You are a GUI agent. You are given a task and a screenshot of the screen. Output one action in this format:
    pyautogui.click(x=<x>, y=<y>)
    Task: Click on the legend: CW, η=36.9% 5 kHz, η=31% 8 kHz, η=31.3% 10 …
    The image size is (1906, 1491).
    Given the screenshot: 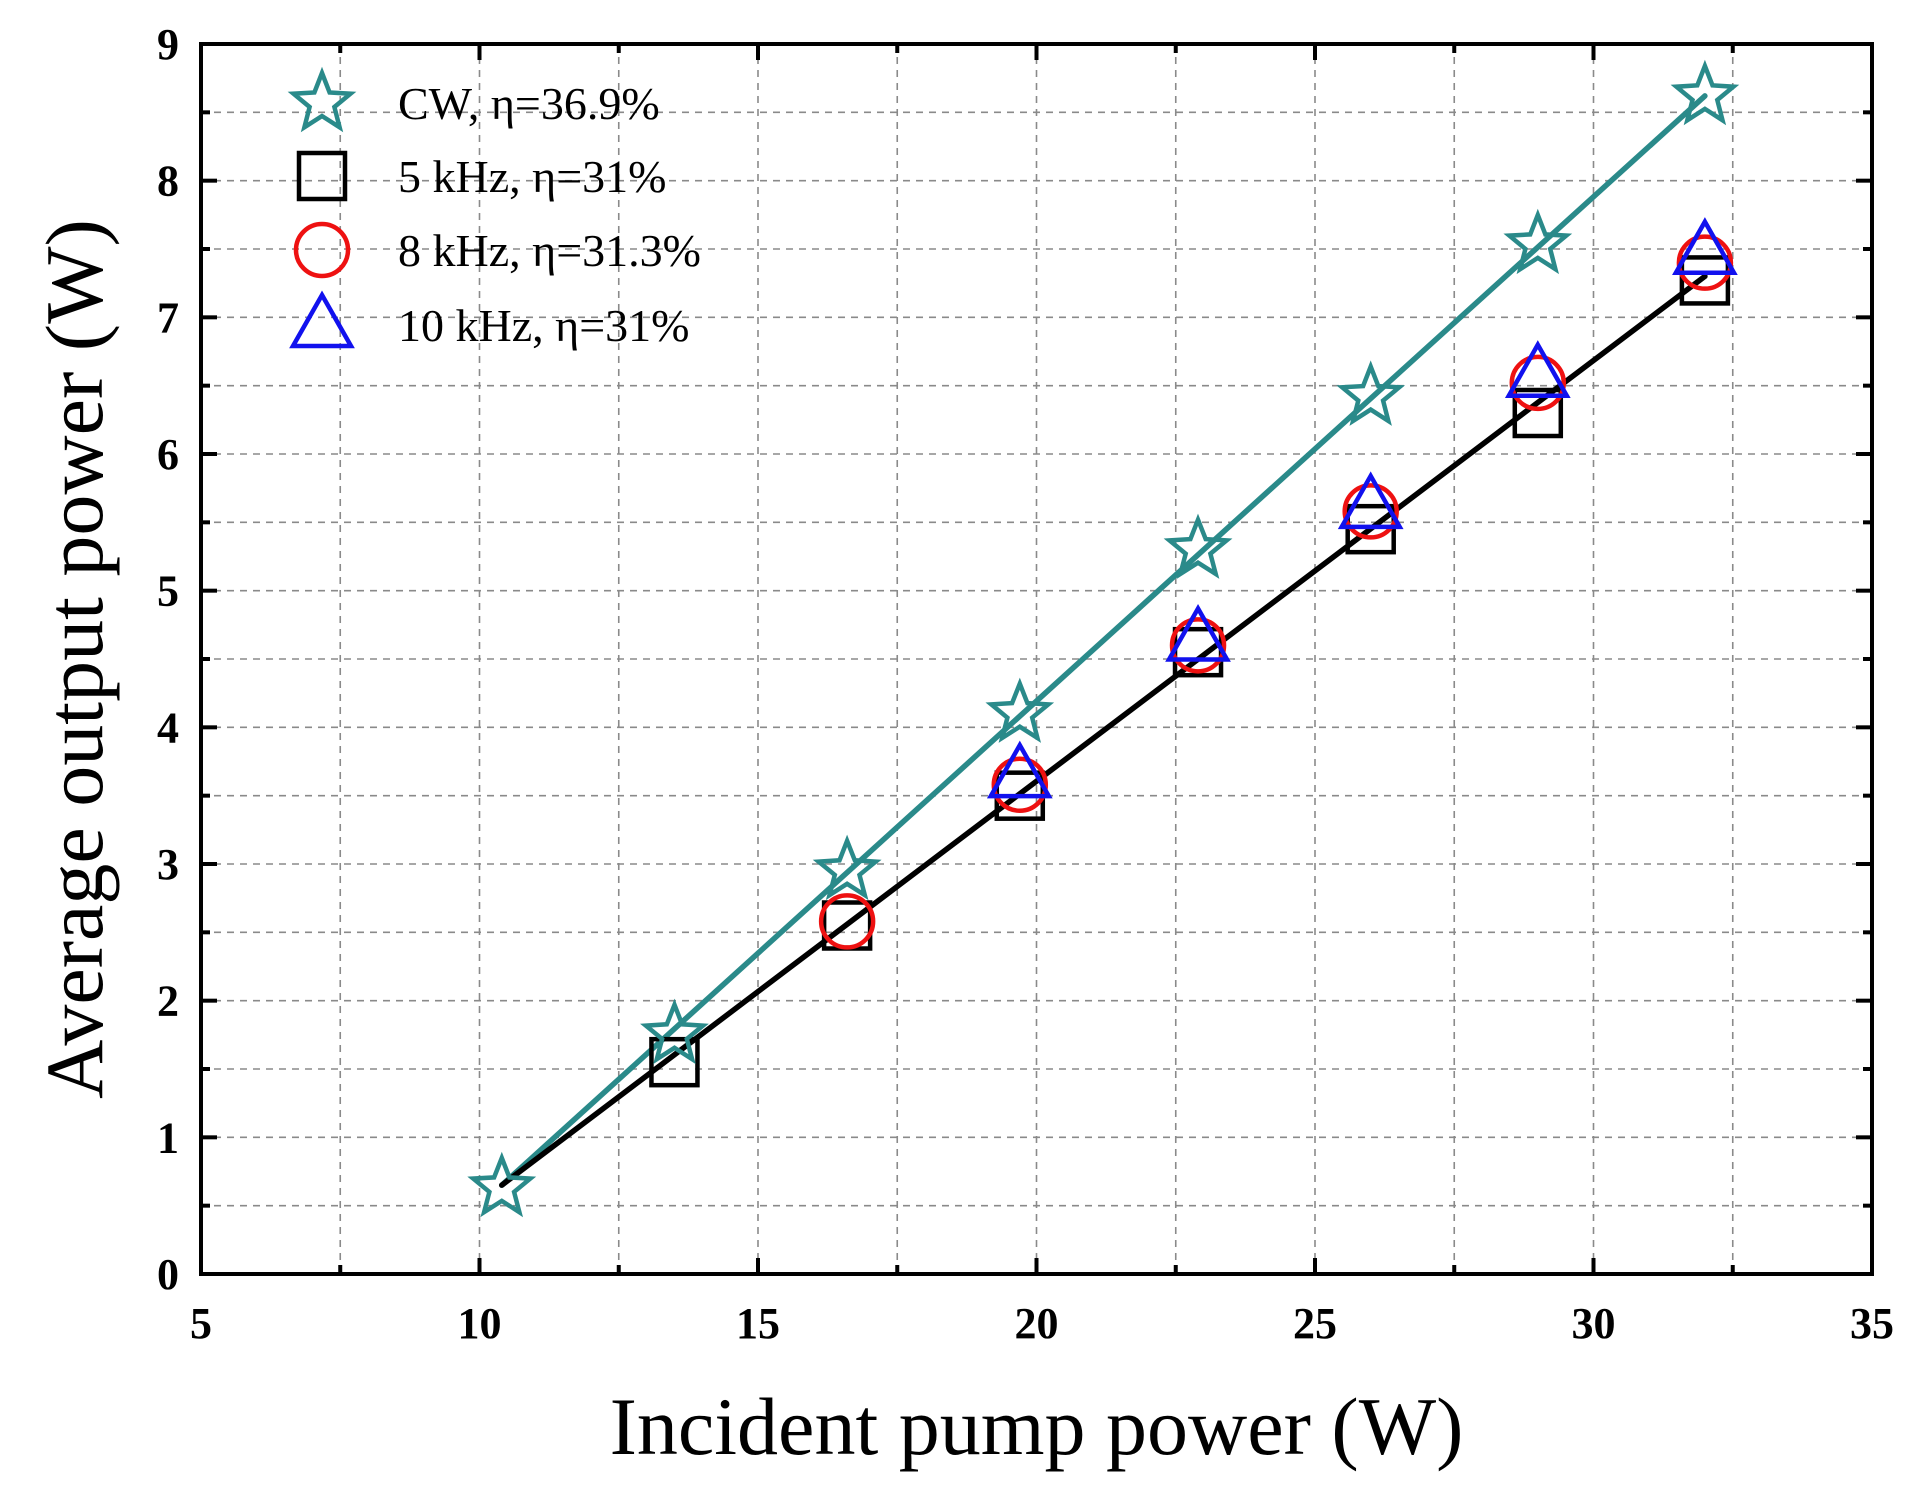 What is the action you would take?
    pyautogui.click(x=494, y=208)
    